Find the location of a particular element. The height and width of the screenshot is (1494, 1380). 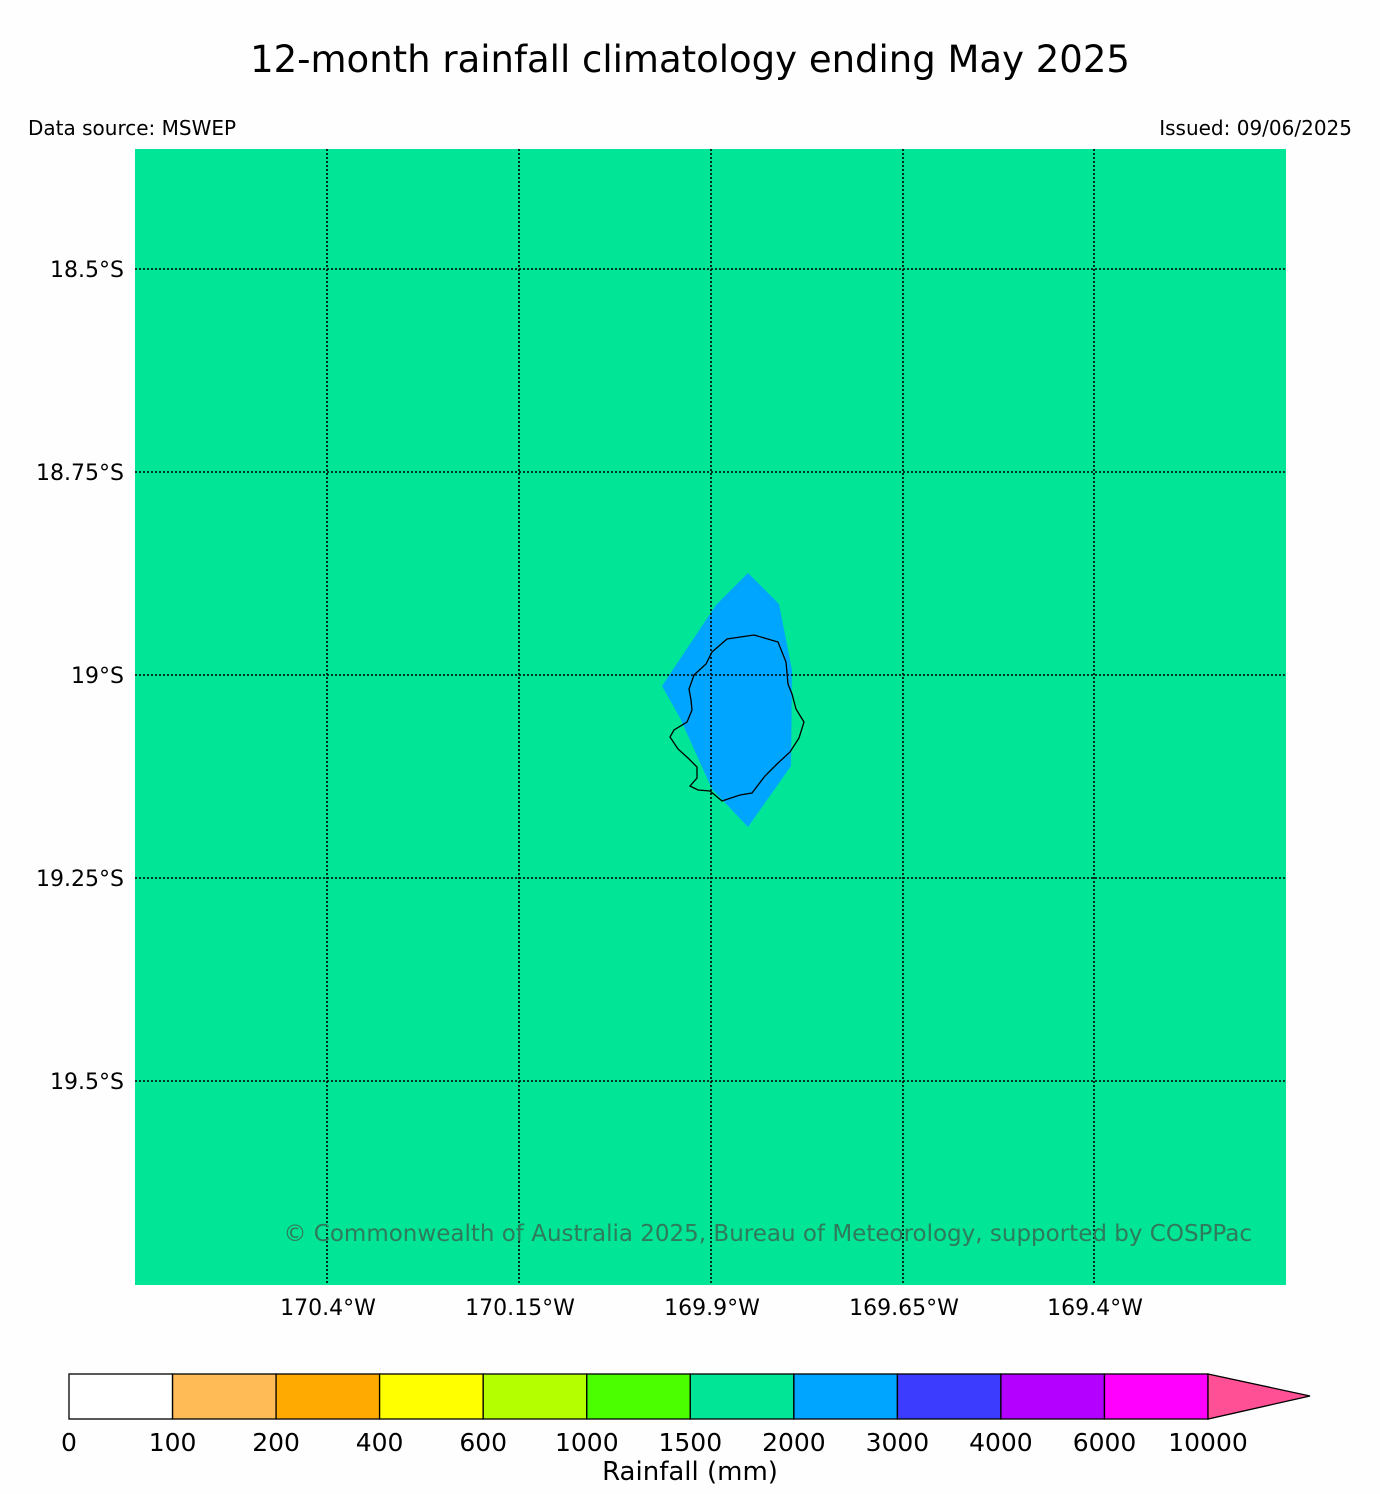

colorbar-tick-label: 1500 is located at coordinates (690, 1442).